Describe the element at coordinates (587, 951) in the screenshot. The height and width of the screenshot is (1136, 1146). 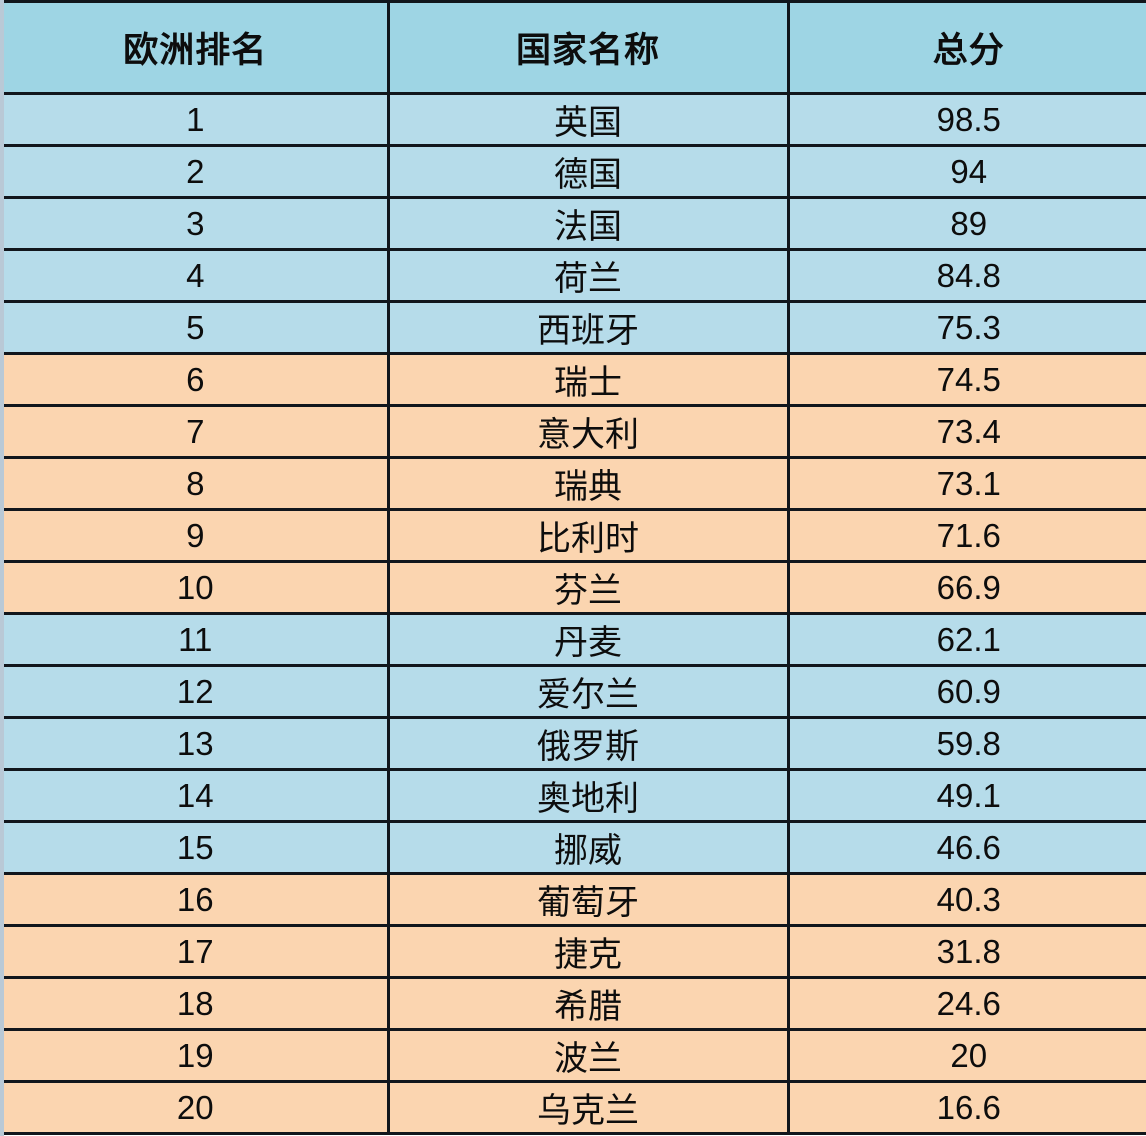
I see `cell-country-name: 捷克` at that location.